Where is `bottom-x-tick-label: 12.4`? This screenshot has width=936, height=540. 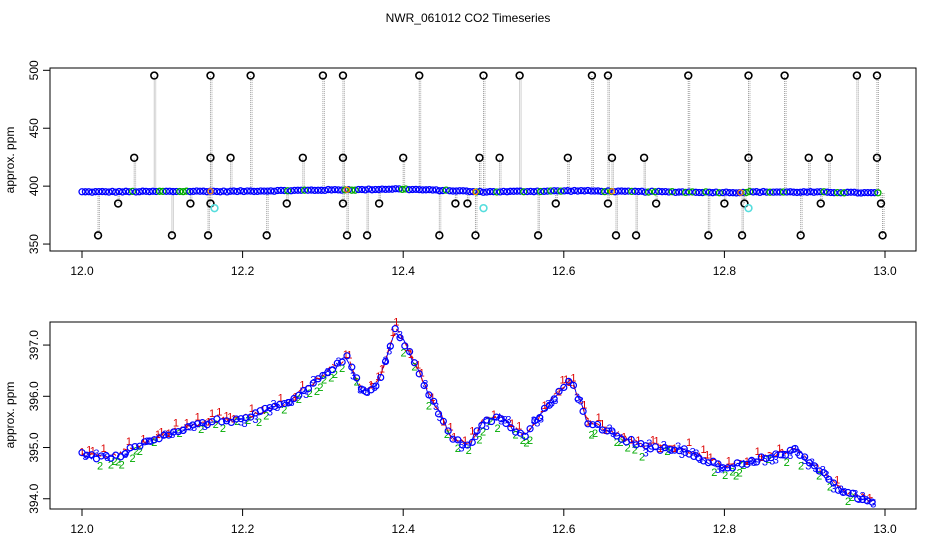
bottom-x-tick-label: 12.4 is located at coordinates (404, 529).